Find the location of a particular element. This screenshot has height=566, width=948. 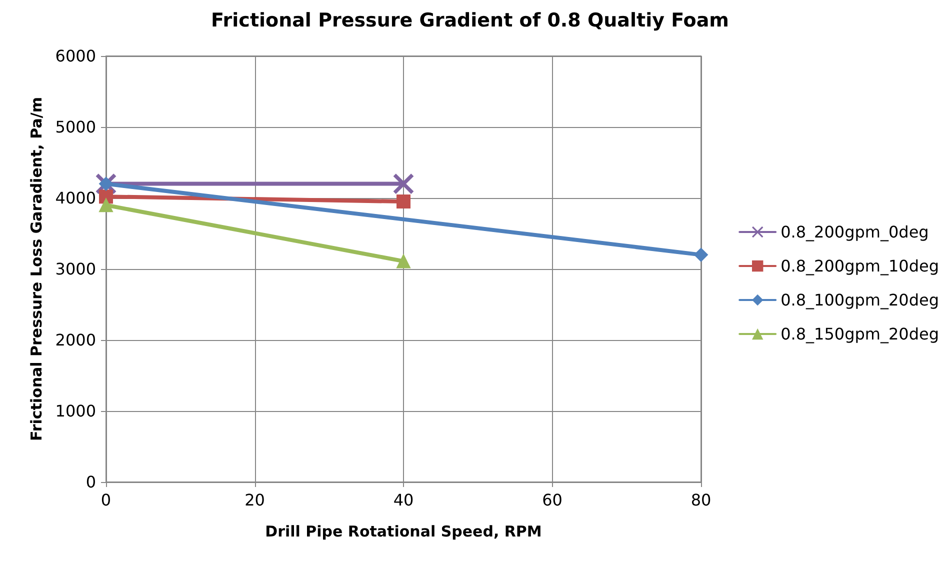

legend-label: 0.8_100gpm_20deg is located at coordinates (860, 300).